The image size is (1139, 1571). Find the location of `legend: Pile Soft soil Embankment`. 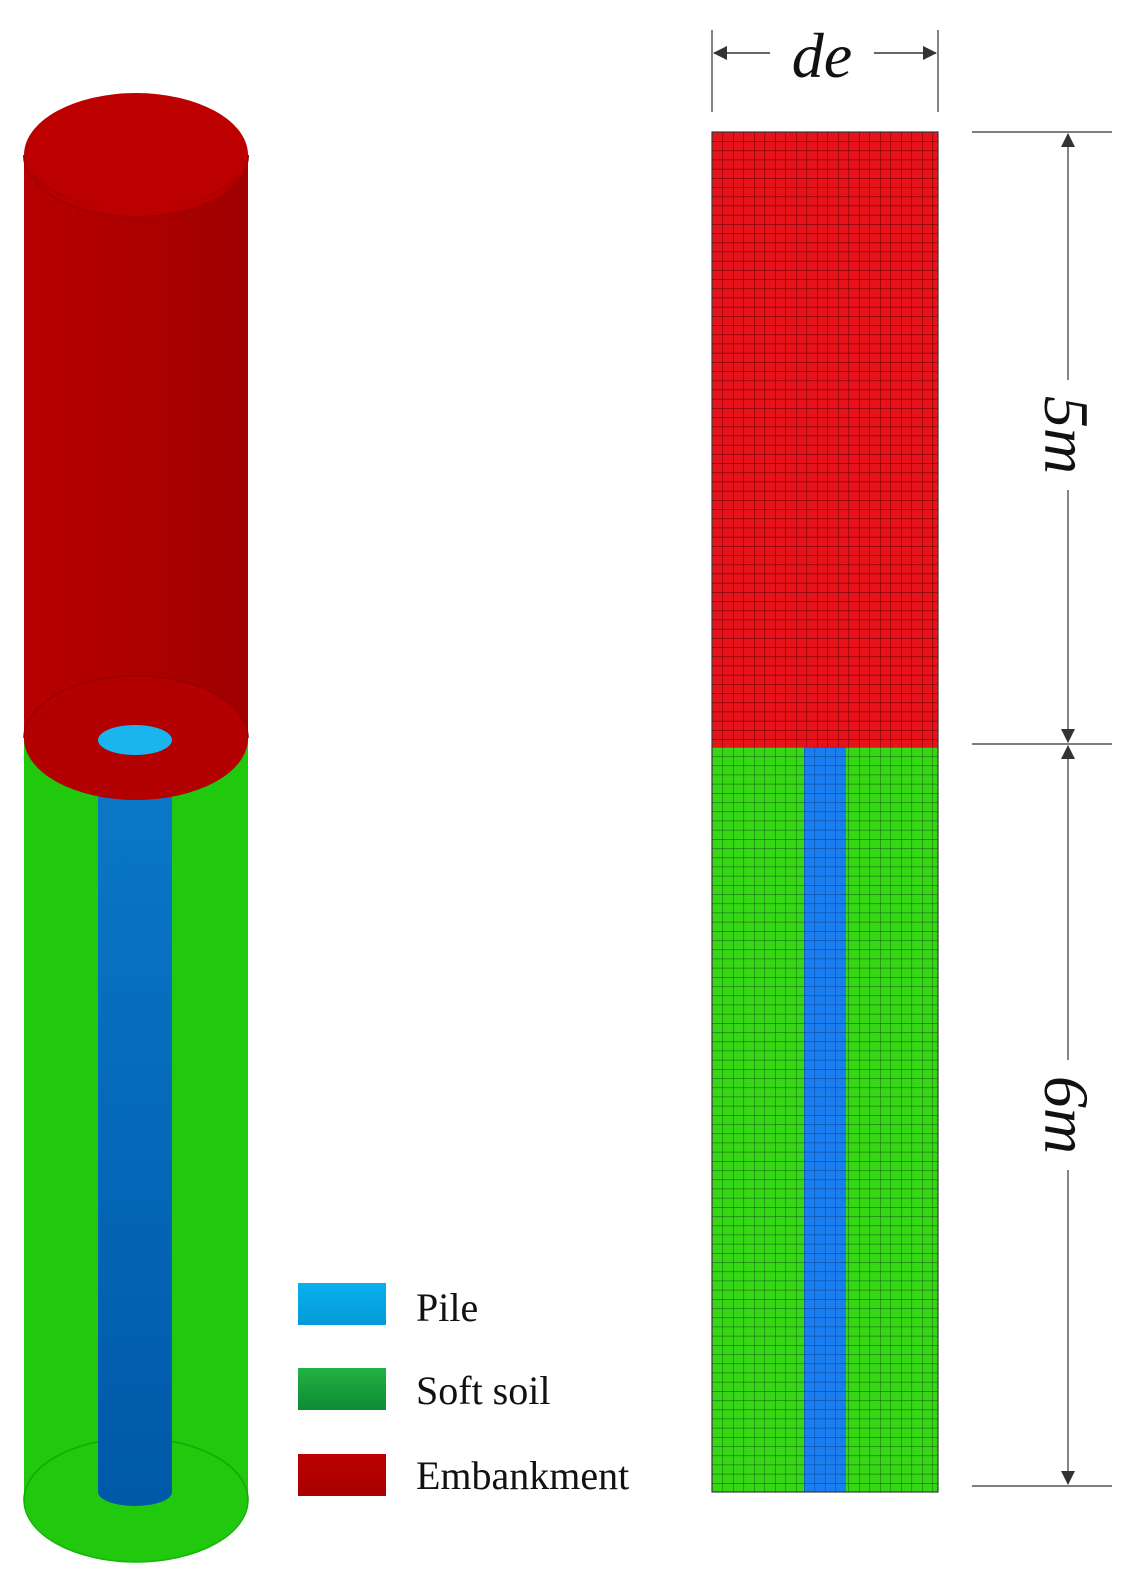

legend: Pile Soft soil Embankment is located at coordinates (463, 1390).